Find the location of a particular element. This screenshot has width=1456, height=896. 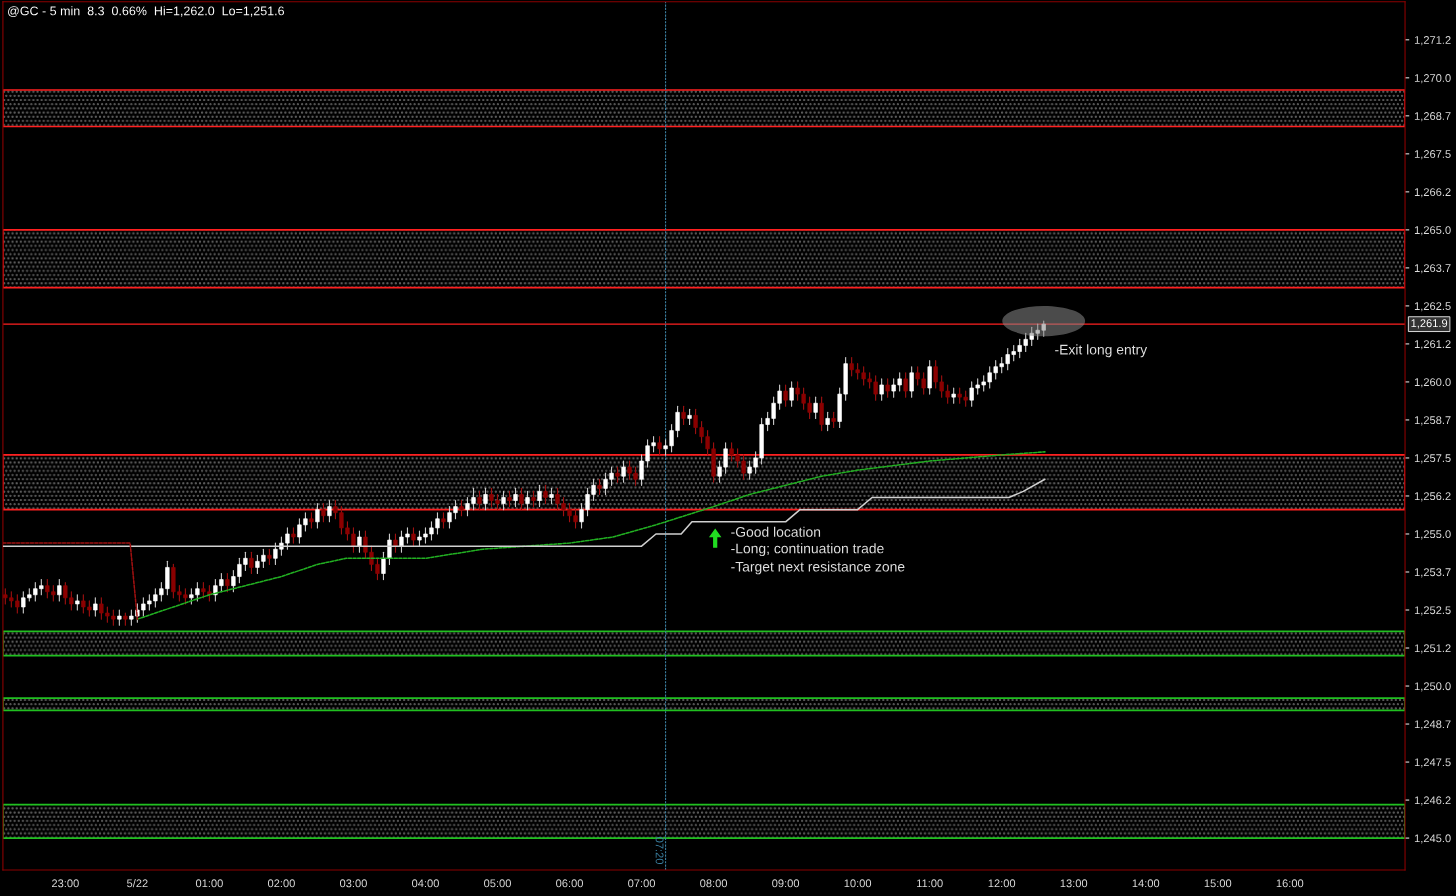

y-tick-label: 1,263.7 is located at coordinates (1432, 269).